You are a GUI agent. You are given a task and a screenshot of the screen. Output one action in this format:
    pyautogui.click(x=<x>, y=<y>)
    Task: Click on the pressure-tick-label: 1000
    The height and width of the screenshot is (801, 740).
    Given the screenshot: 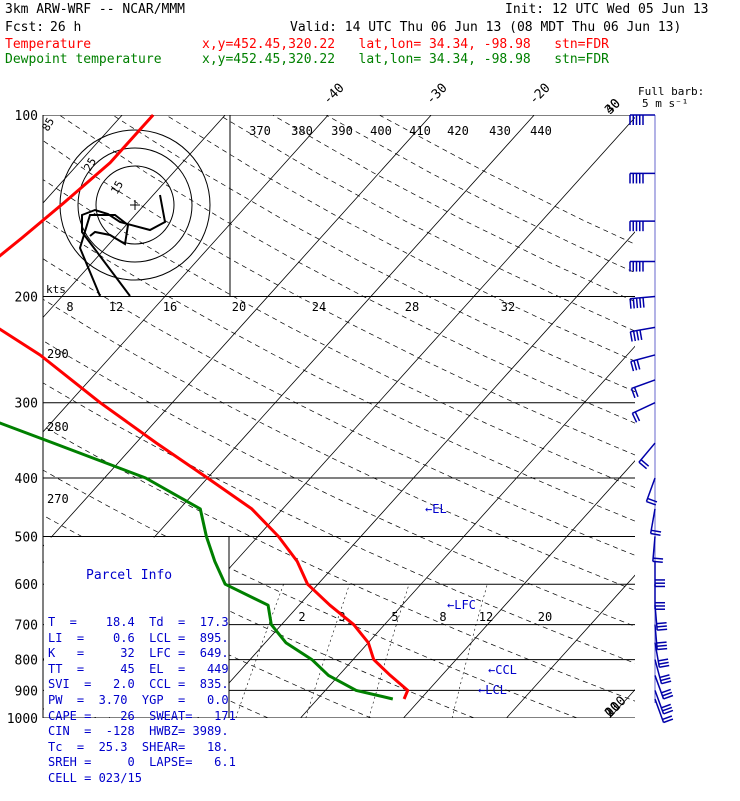 What is the action you would take?
    pyautogui.click(x=22, y=719)
    